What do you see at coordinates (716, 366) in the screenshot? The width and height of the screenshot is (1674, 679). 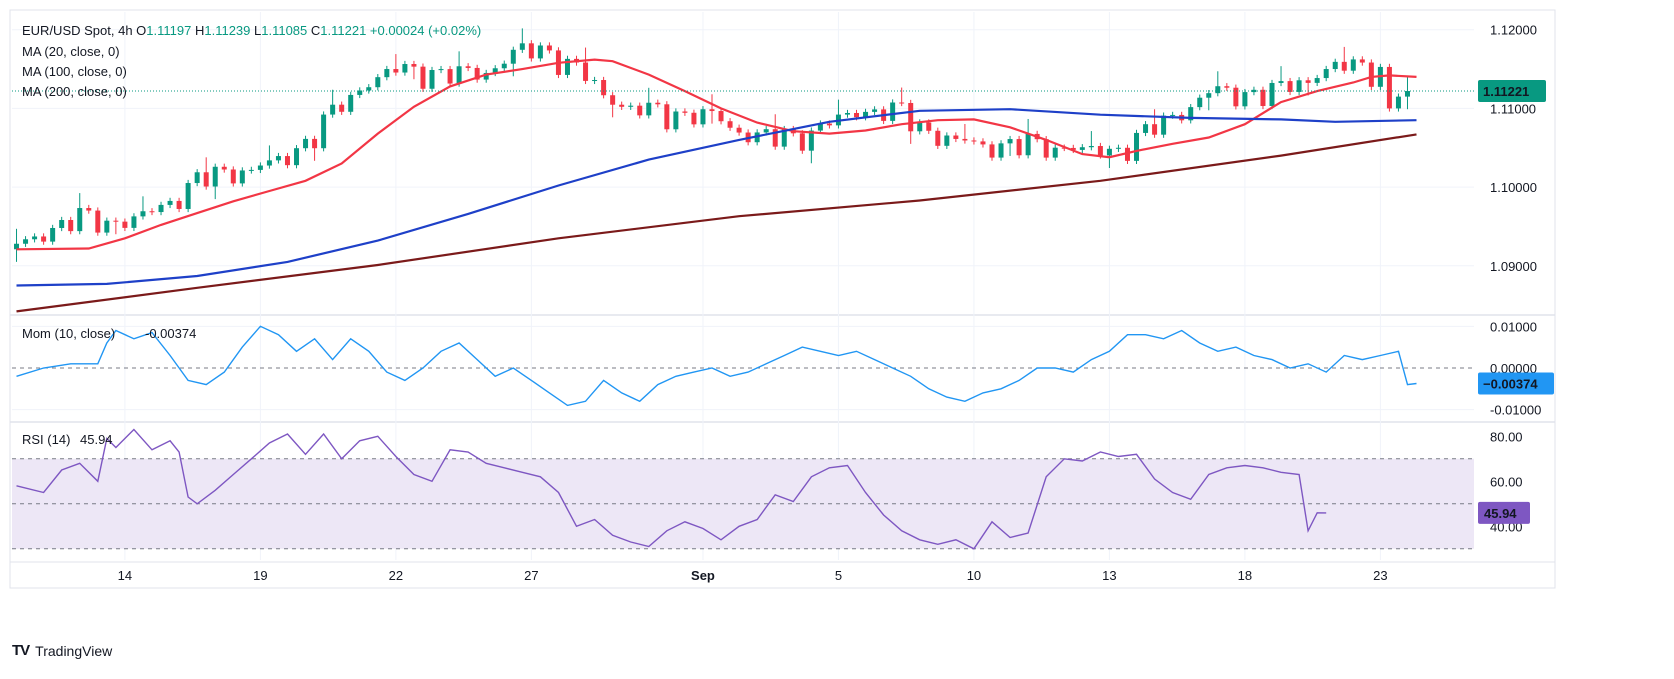 I see `mom-line` at bounding box center [716, 366].